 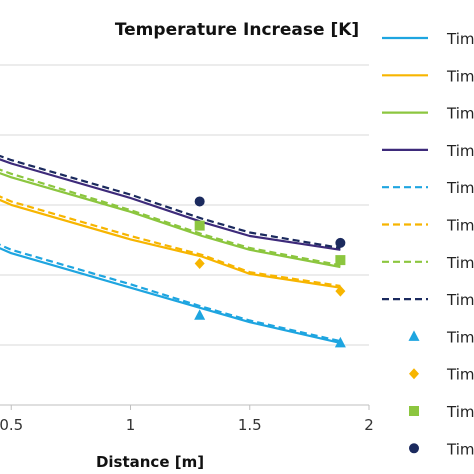 What do you see at coordinates (460, 39) in the screenshot?
I see `legend-label-0: Tim` at bounding box center [460, 39].